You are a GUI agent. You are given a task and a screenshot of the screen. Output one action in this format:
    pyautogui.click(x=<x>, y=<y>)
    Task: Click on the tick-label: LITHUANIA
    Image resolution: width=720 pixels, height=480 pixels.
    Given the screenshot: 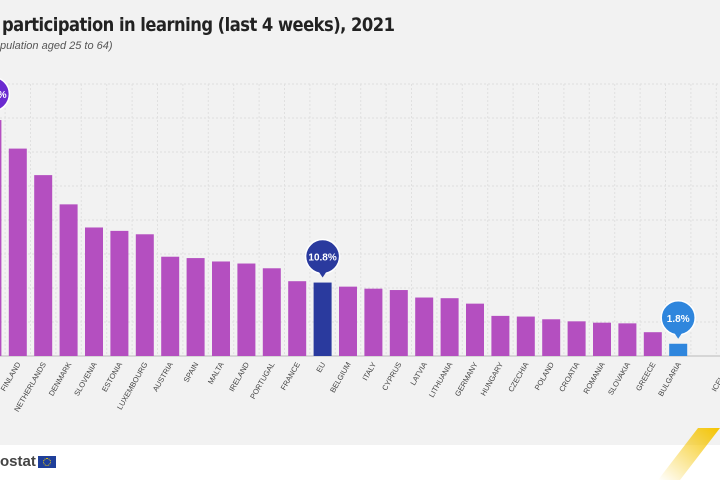 What is the action you would take?
    pyautogui.click(x=440, y=380)
    